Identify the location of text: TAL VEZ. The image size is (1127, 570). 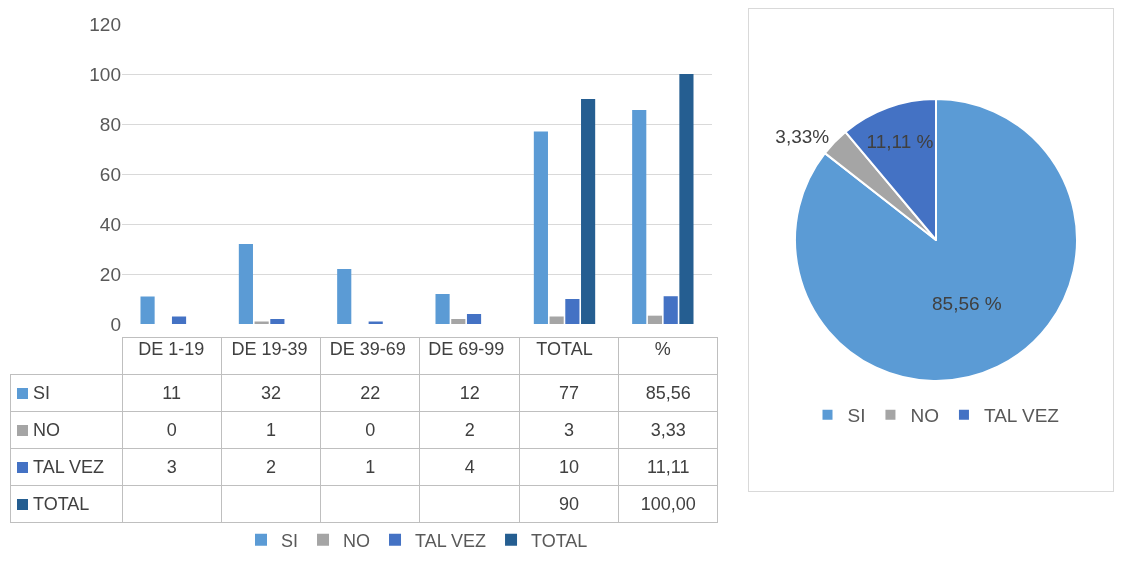
(451, 540).